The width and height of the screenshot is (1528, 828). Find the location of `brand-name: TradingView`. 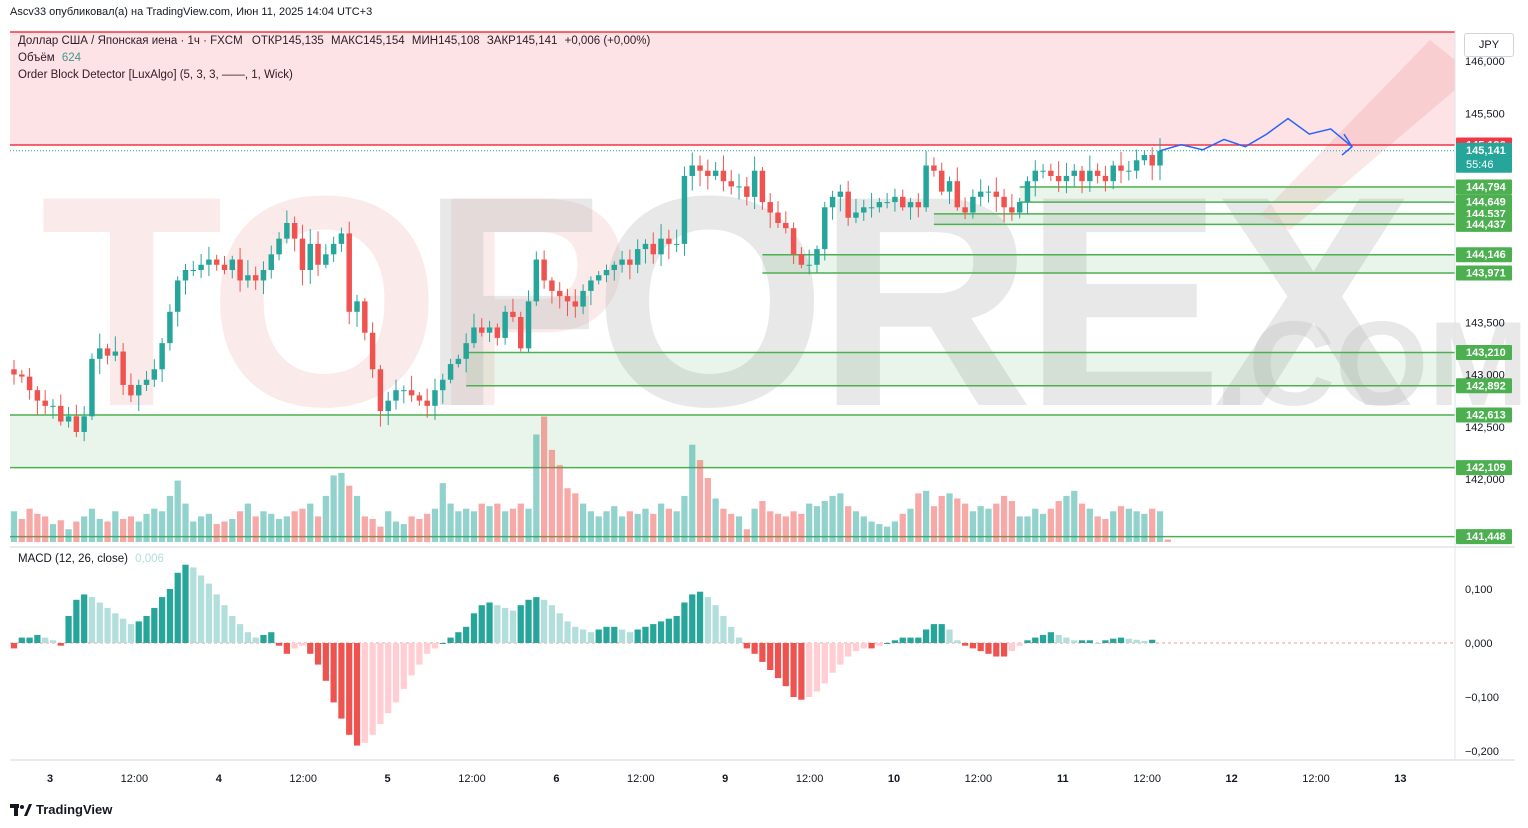

brand-name: TradingView is located at coordinates (74, 809).